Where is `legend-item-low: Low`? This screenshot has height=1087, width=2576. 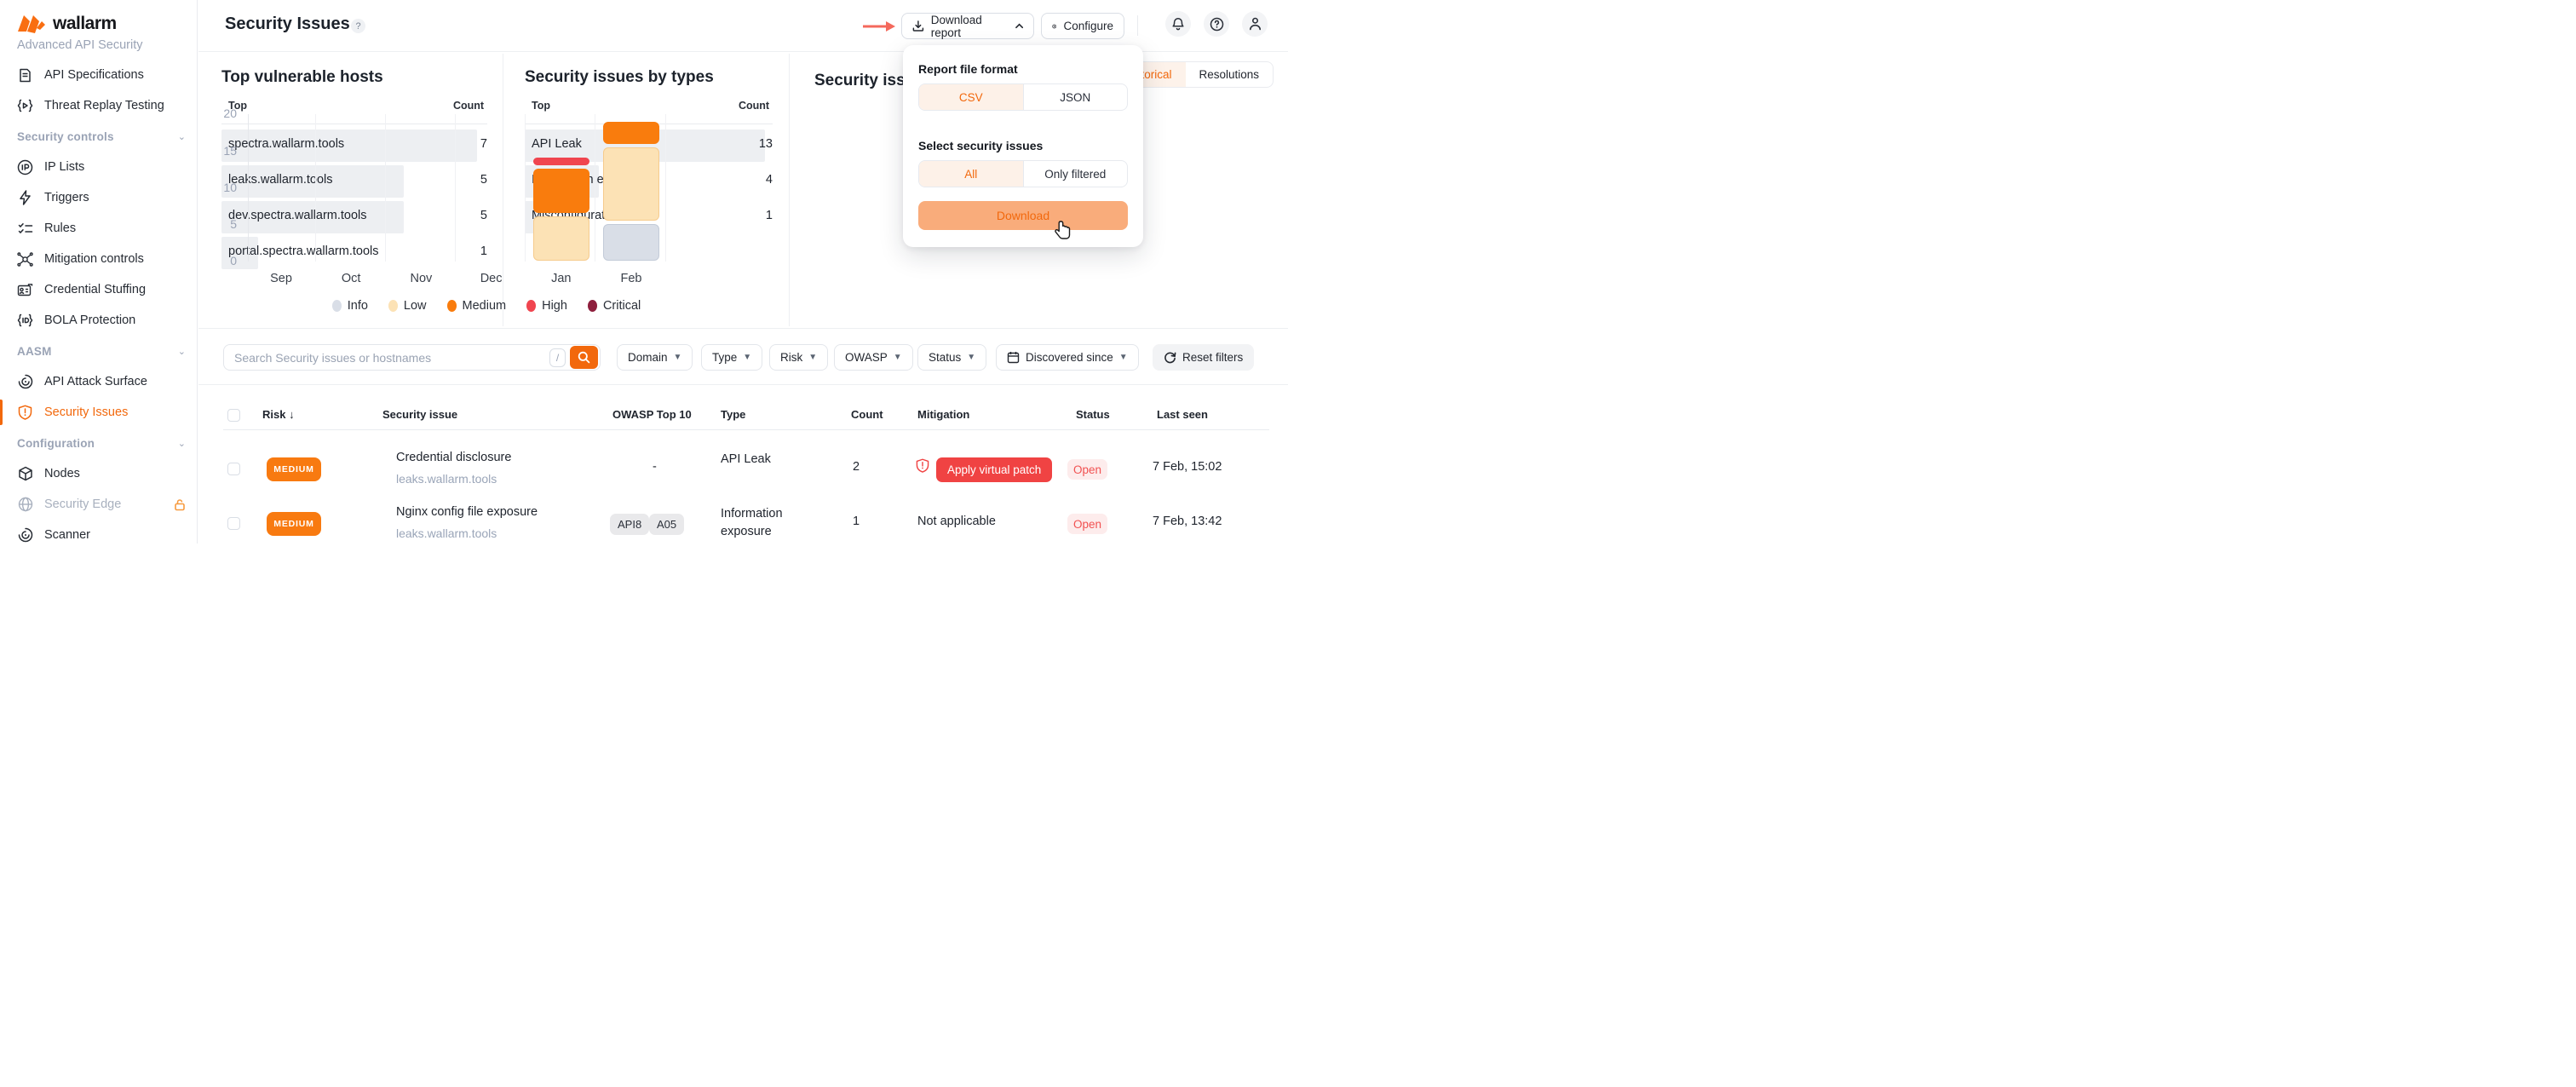 legend-item-low: Low is located at coordinates (408, 306).